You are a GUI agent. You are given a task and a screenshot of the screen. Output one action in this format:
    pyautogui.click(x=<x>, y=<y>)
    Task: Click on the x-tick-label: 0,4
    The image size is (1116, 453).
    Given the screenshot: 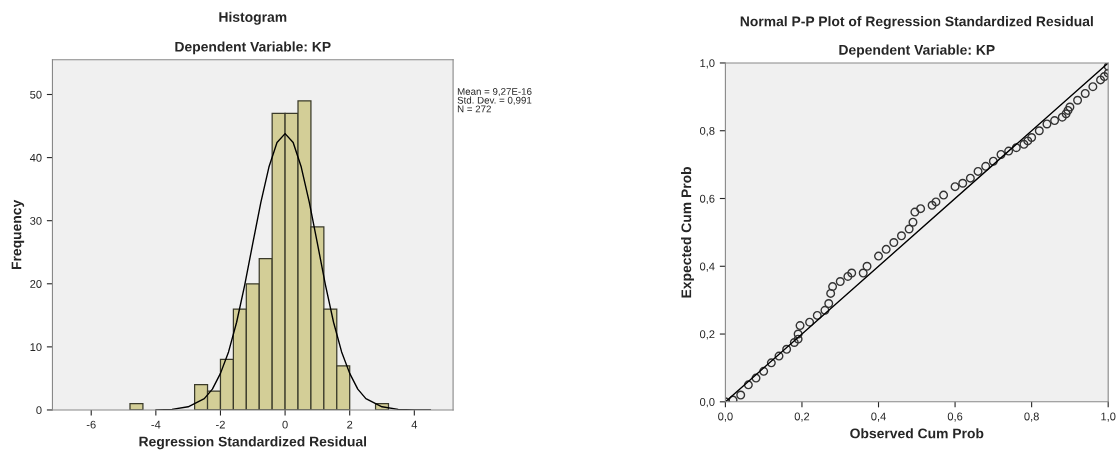 What is the action you would take?
    pyautogui.click(x=878, y=417)
    